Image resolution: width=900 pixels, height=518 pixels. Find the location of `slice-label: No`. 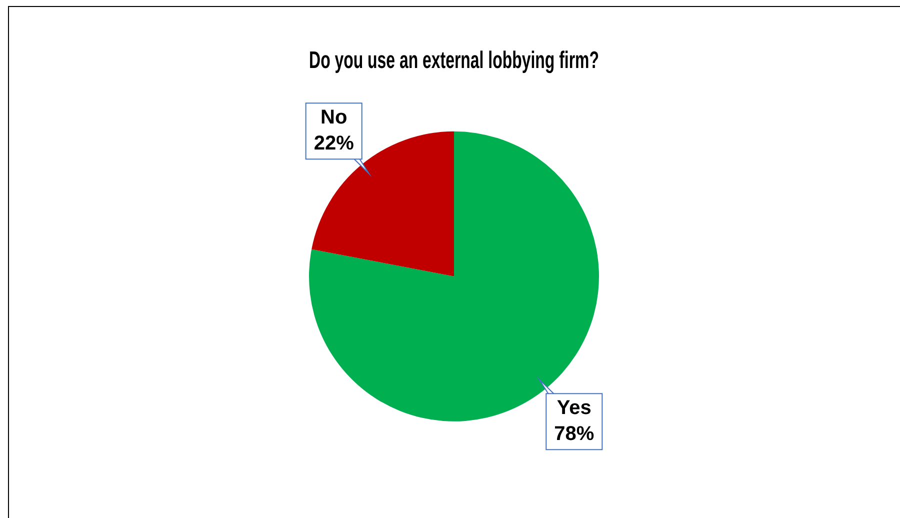

slice-label: No is located at coordinates (334, 117).